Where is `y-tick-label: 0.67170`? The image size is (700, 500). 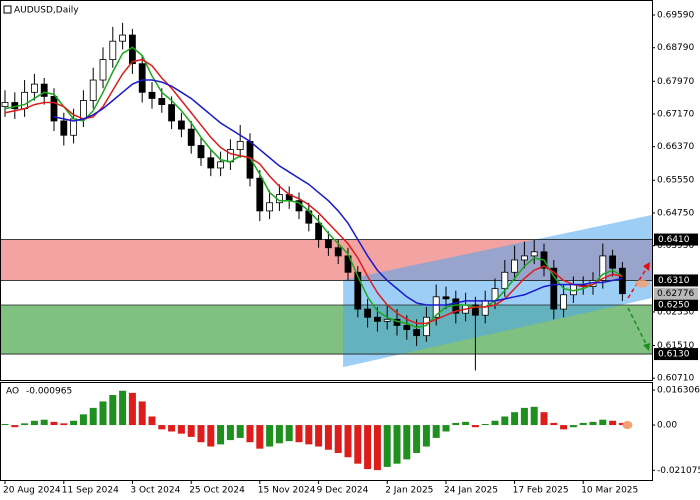 y-tick-label: 0.67170 is located at coordinates (675, 114).